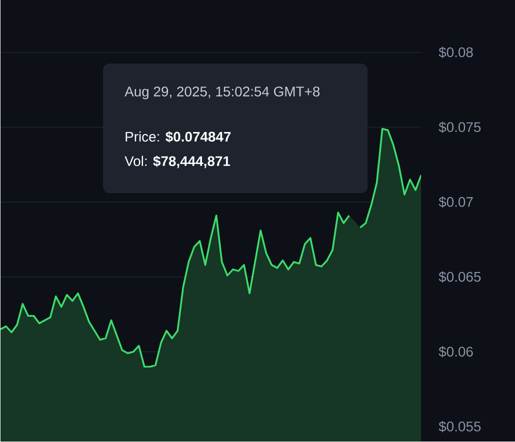 Image resolution: width=515 pixels, height=442 pixels. I want to click on y-tick-label: $0.08, so click(455, 52).